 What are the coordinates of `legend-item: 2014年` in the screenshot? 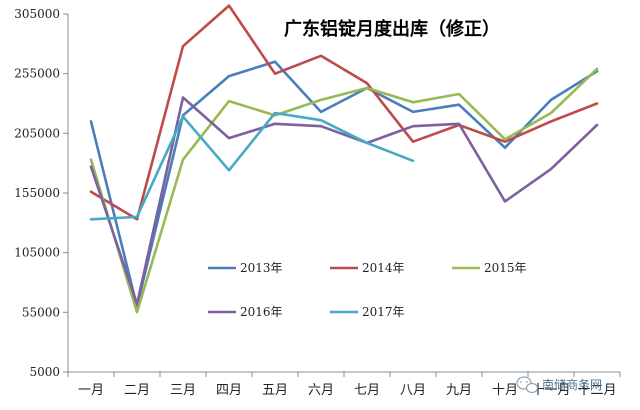 It's located at (367, 268).